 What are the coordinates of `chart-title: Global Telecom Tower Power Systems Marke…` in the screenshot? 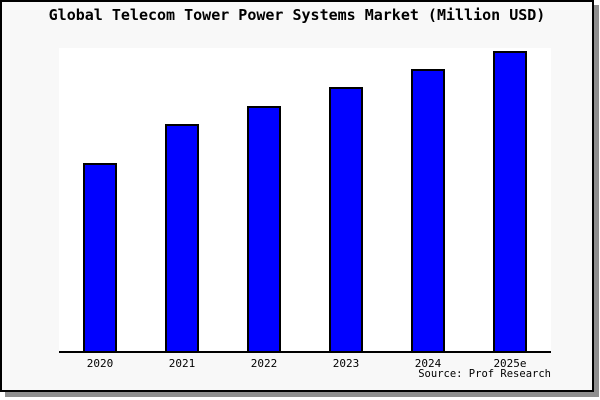 It's located at (297, 15).